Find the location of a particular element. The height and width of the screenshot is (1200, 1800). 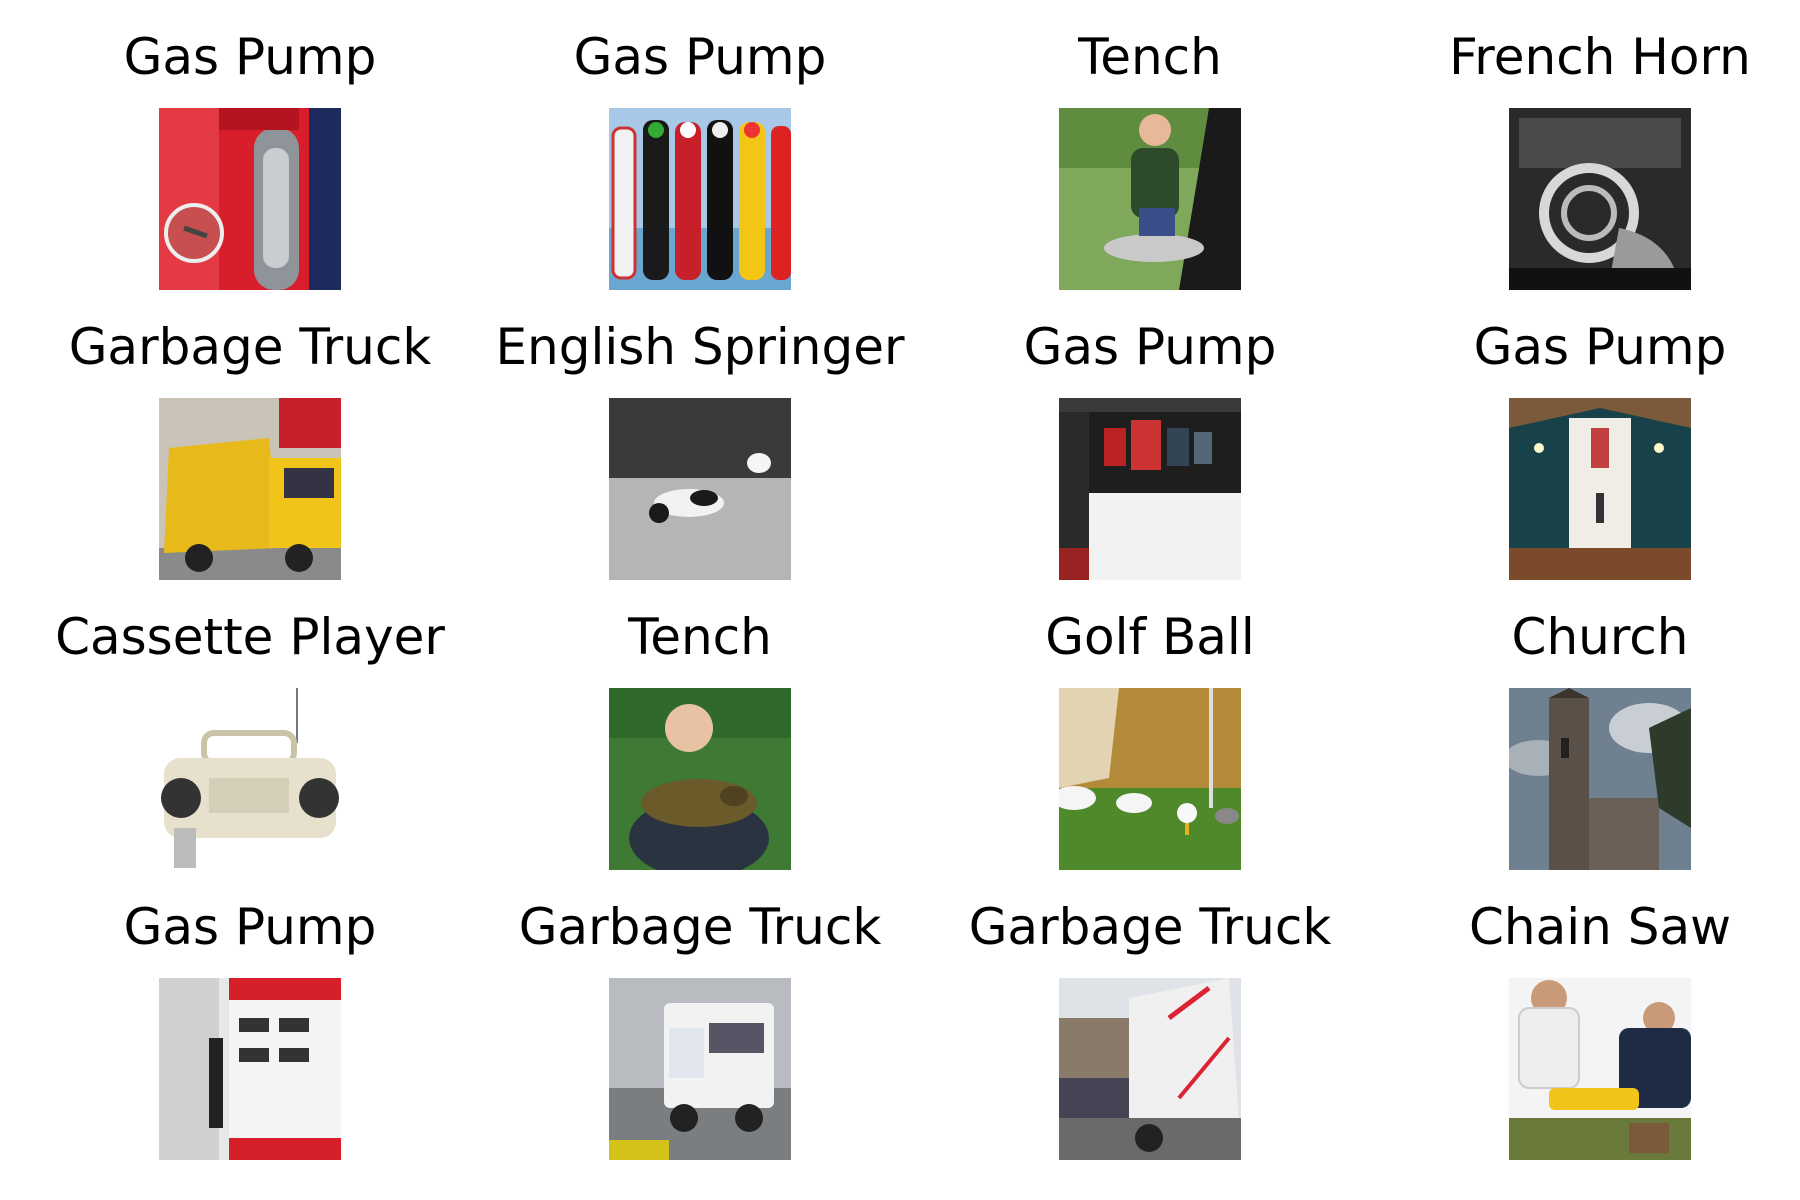

grid-cell: Chain Saw is located at coordinates (1587, 1015).